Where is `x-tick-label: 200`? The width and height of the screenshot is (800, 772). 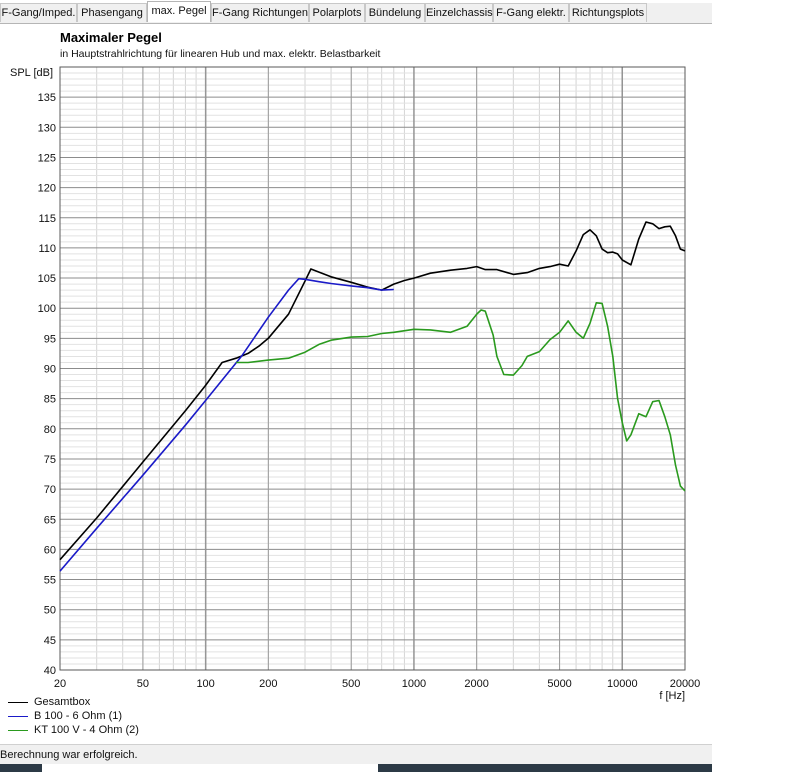
x-tick-label: 200 is located at coordinates (268, 684).